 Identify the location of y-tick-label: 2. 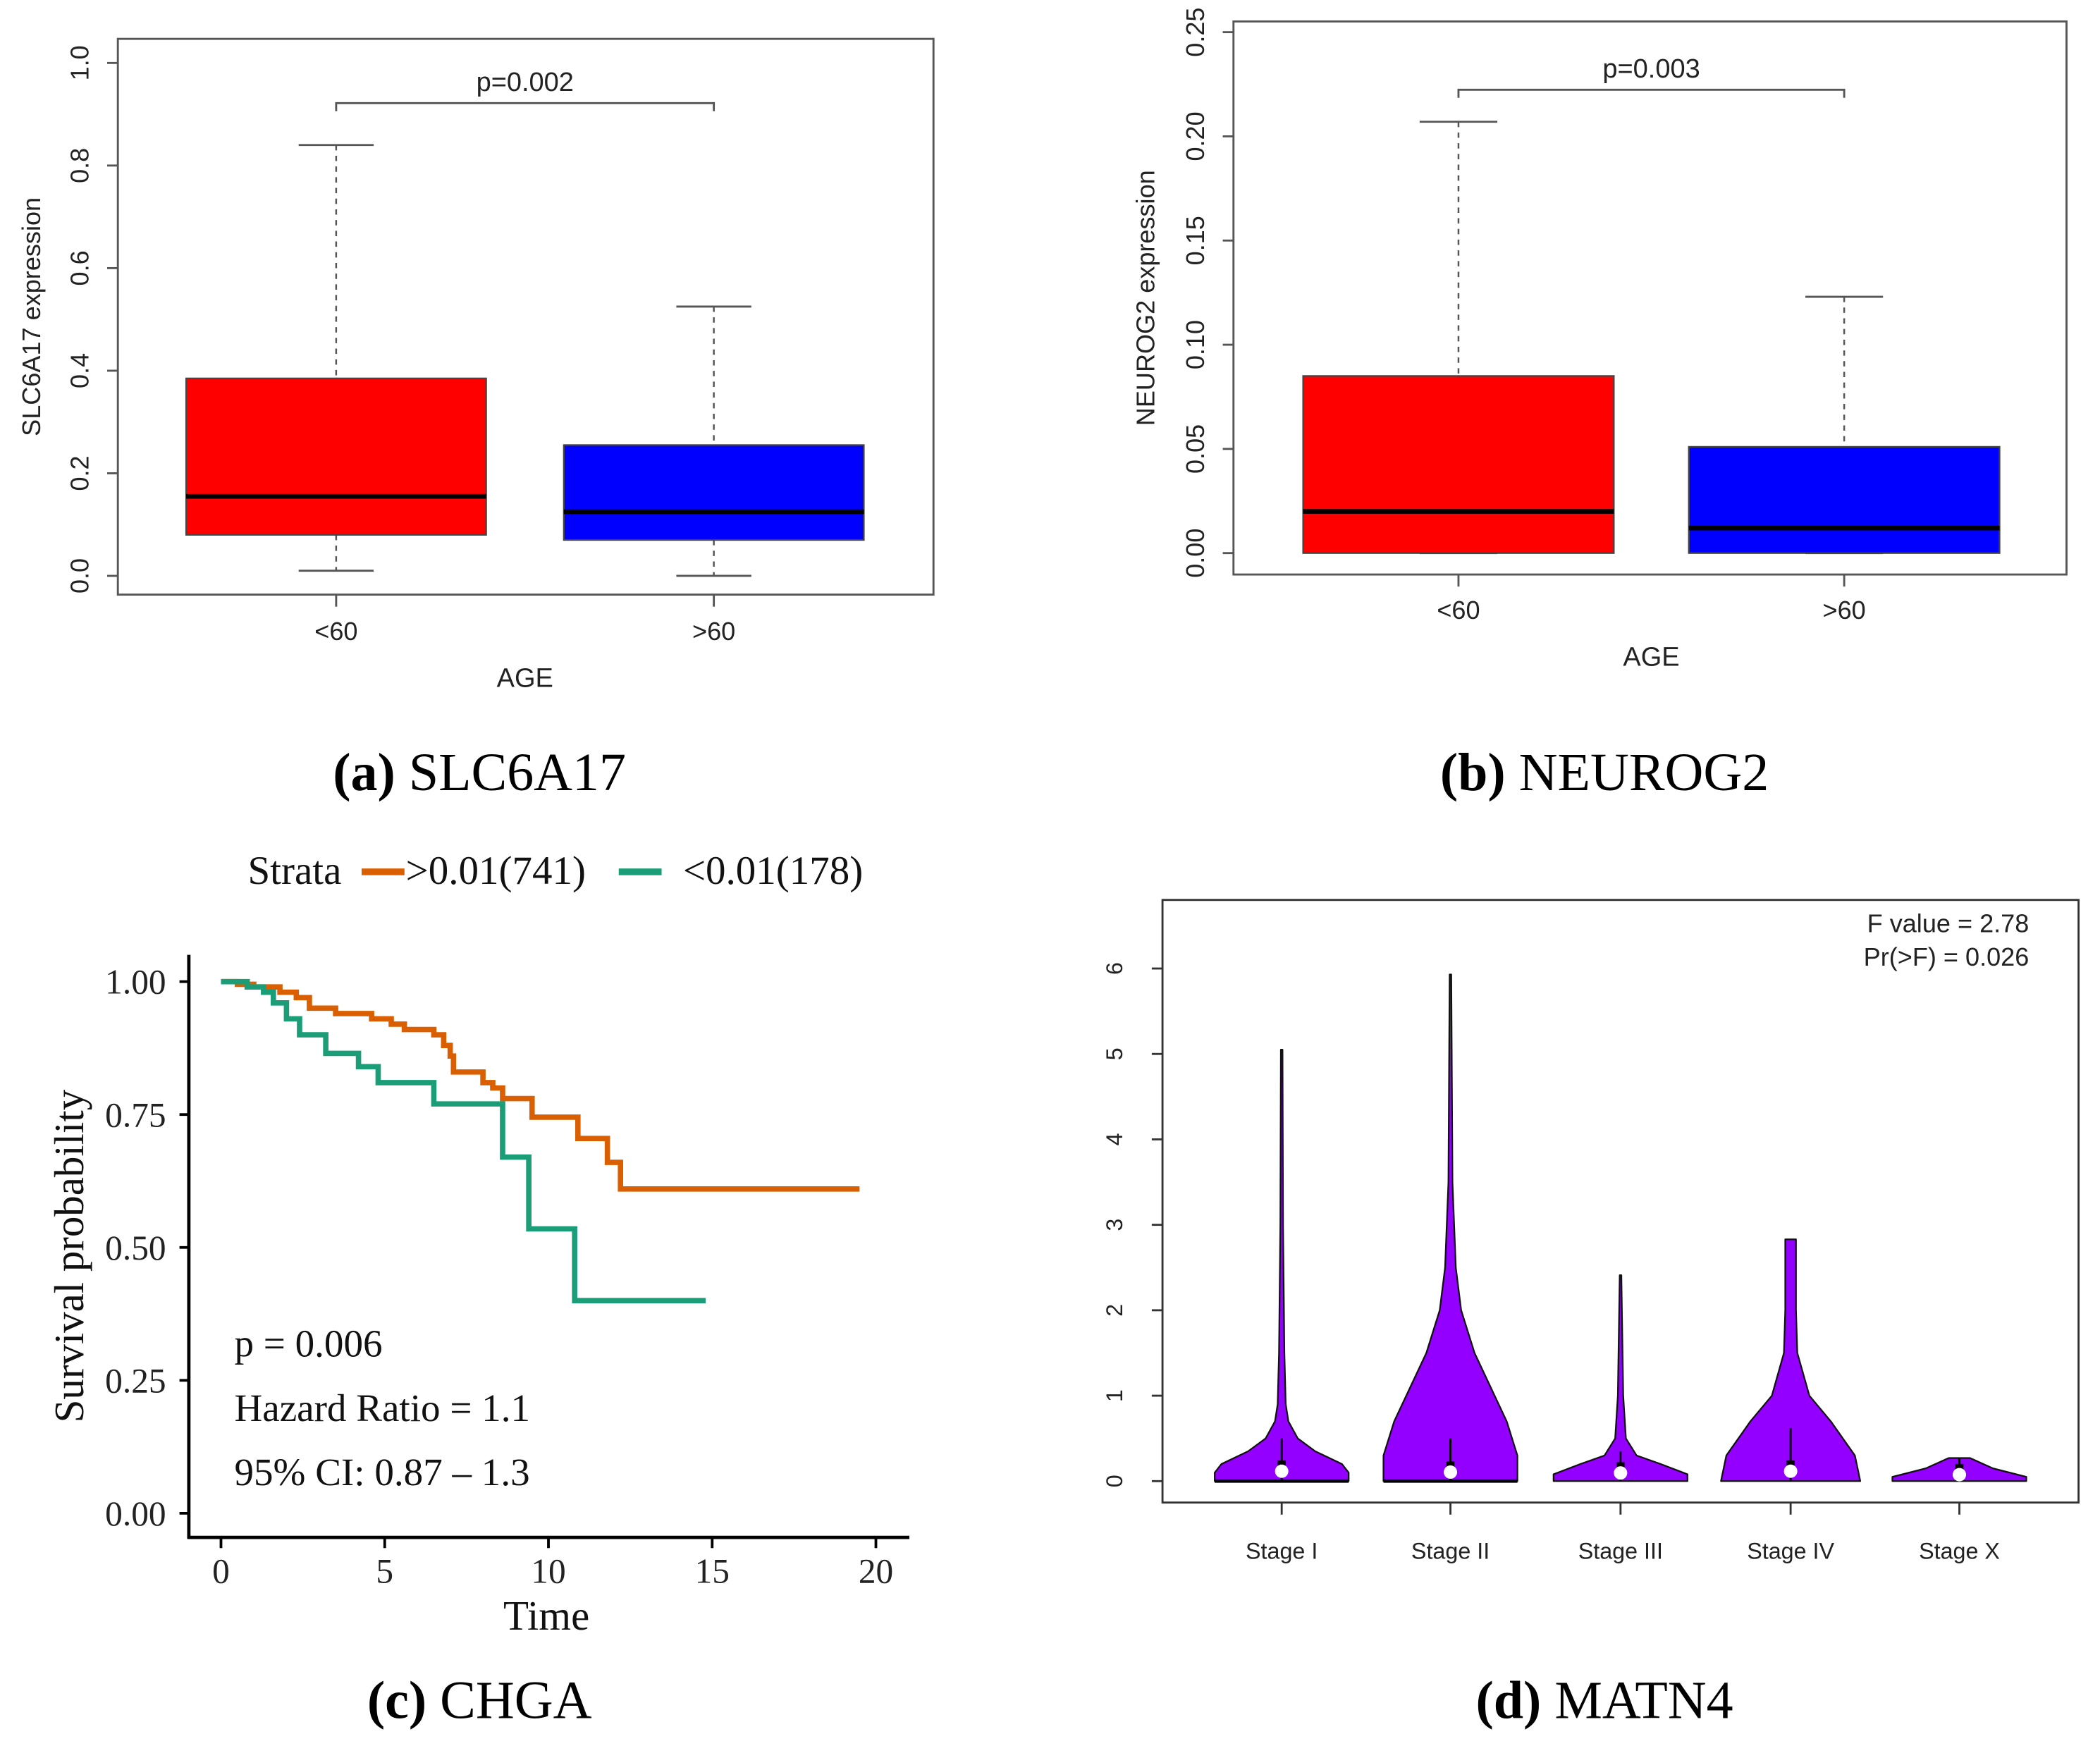
(1114, 1310).